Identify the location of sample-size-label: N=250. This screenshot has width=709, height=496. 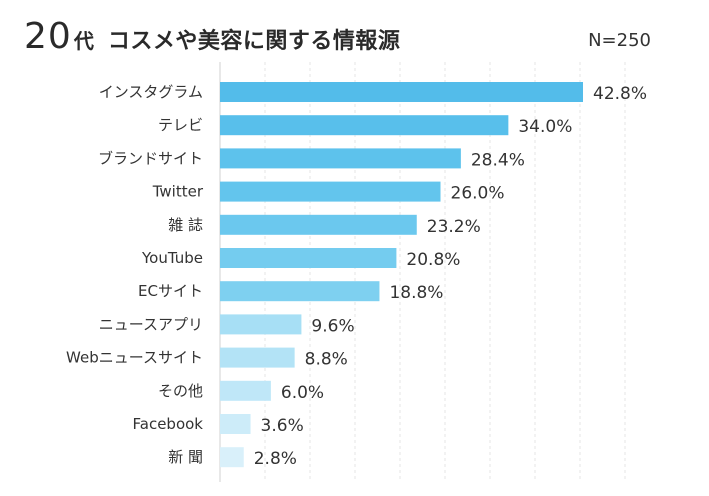
(619, 40).